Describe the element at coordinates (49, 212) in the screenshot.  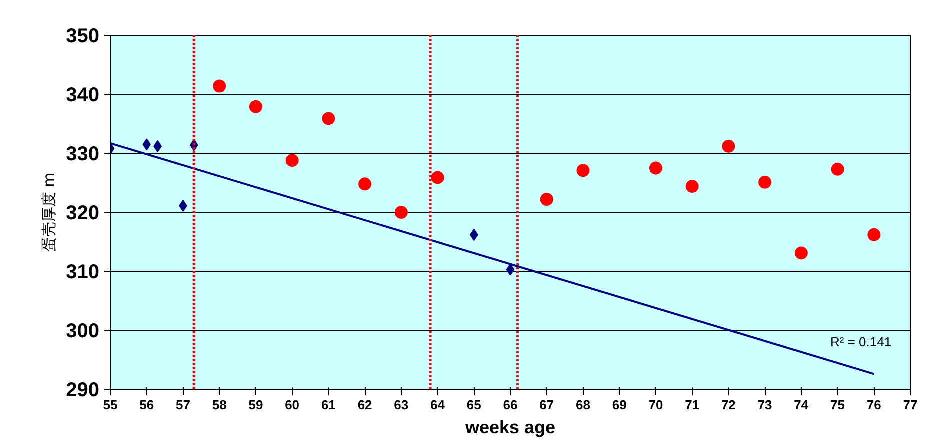
I see `y-axis-title: 蛋壳厚度 m` at that location.